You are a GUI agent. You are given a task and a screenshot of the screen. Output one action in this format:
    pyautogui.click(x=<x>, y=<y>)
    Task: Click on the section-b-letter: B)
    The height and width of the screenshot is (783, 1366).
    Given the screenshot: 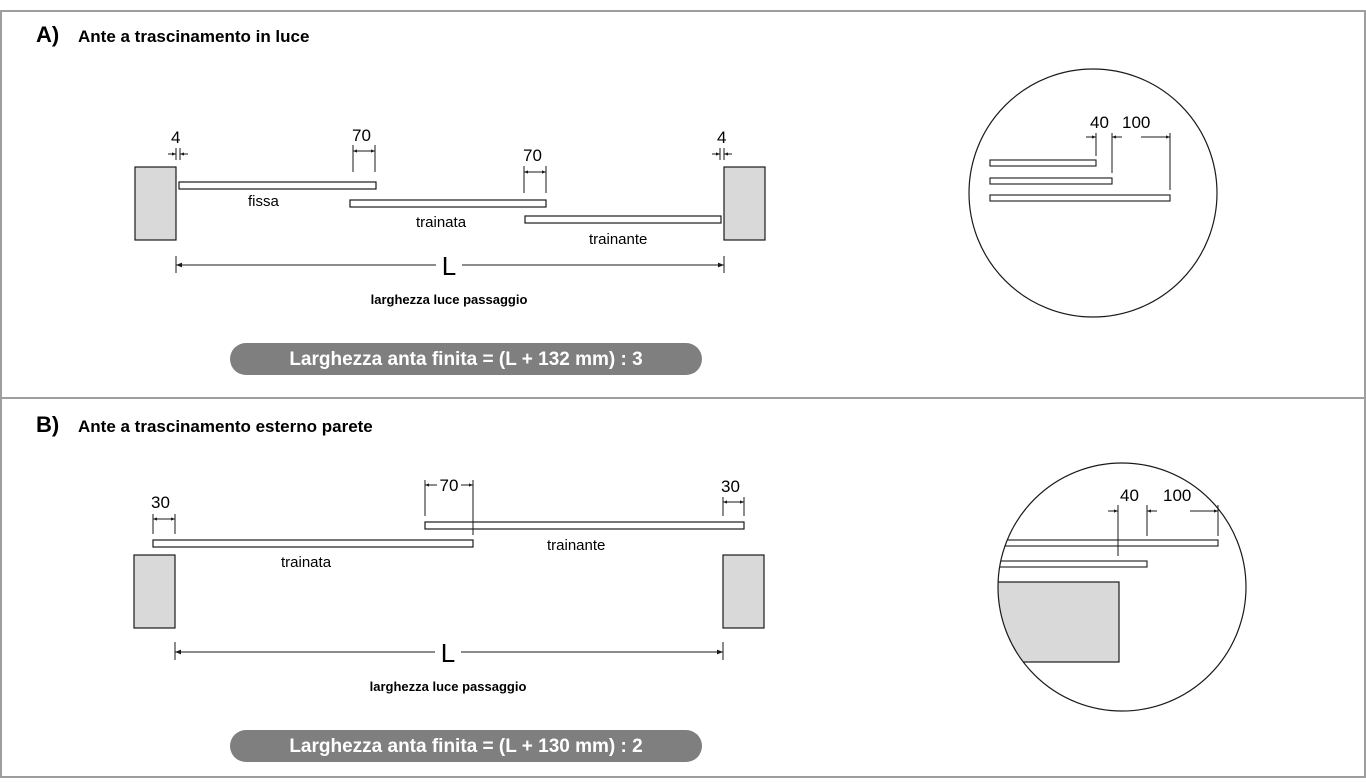 What is the action you would take?
    pyautogui.click(x=47, y=424)
    